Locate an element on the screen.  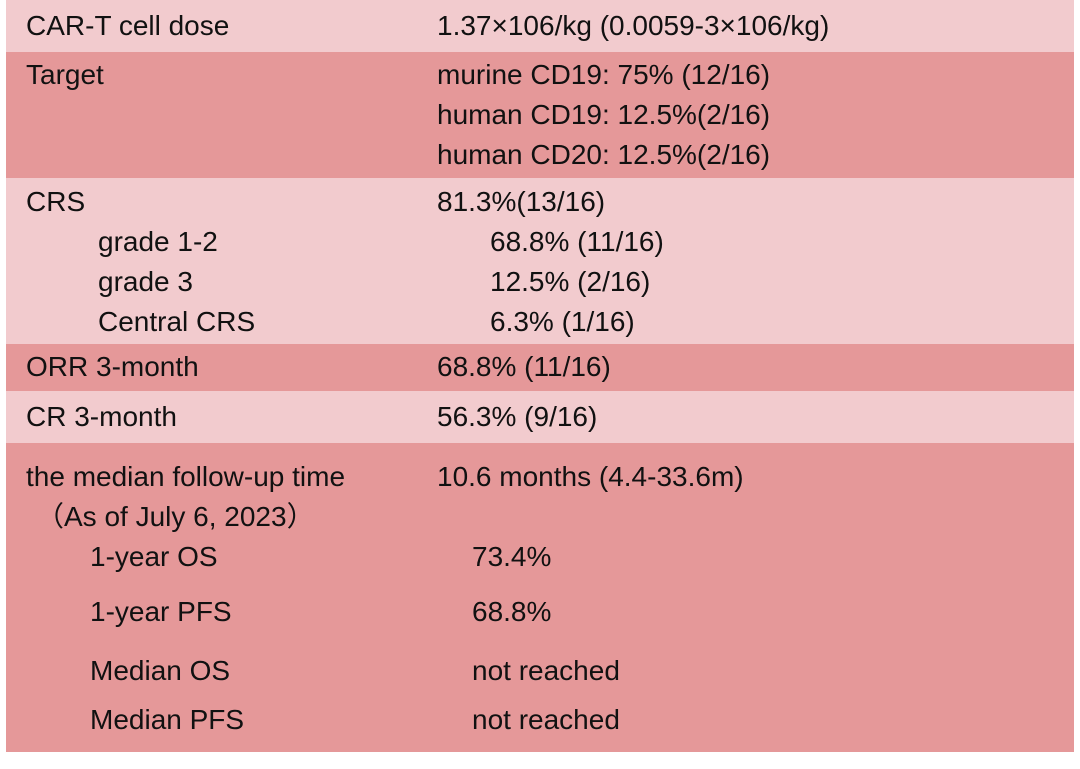
table-line: Median OS not reached is located at coordinates (540, 671).